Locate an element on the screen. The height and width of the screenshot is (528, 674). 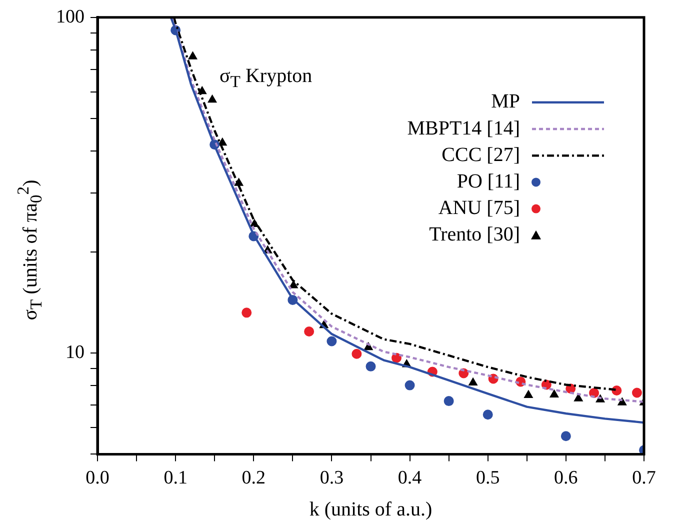
legend-label: ANU [75] is located at coordinates (479, 208).